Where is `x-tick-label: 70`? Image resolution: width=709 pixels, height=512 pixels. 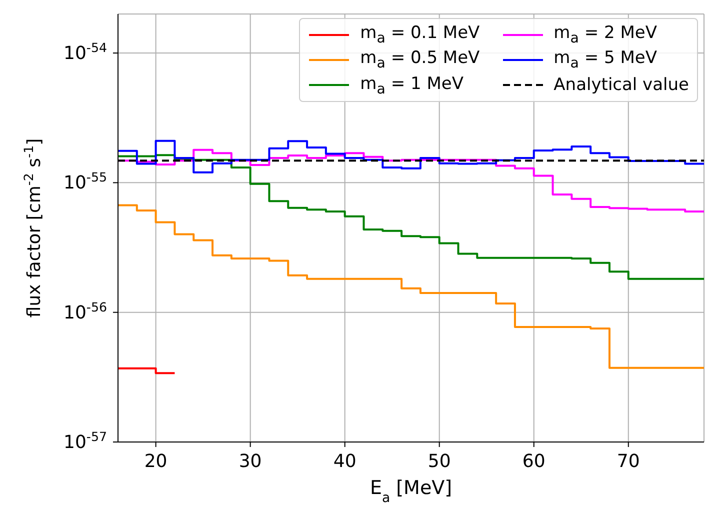 x-tick-label: 70 is located at coordinates (628, 461).